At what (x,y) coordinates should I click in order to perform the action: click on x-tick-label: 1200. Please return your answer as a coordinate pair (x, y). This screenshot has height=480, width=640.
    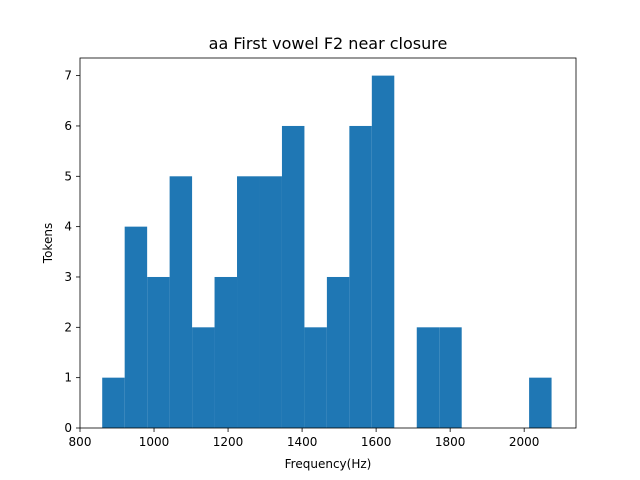
    Looking at the image, I should click on (228, 442).